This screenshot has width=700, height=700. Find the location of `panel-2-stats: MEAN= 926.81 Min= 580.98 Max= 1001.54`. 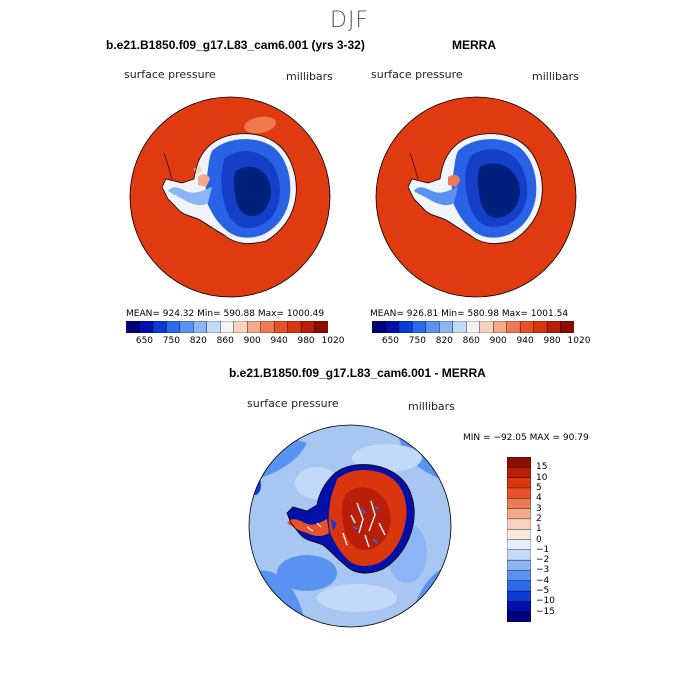

panel-2-stats: MEAN= 926.81 Min= 580.98 Max= 1001.54 is located at coordinates (469, 314).